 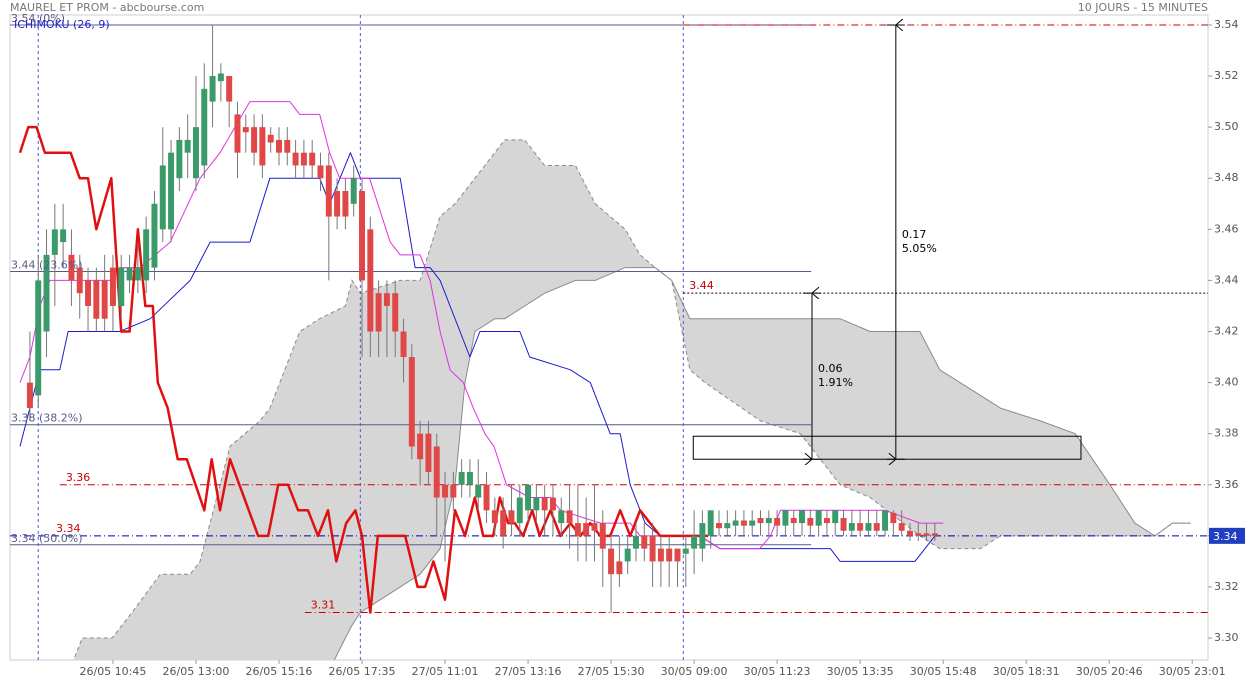 What do you see at coordinates (1226, 75) in the screenshot?
I see `y-tick-label: 3.52` at bounding box center [1226, 75].